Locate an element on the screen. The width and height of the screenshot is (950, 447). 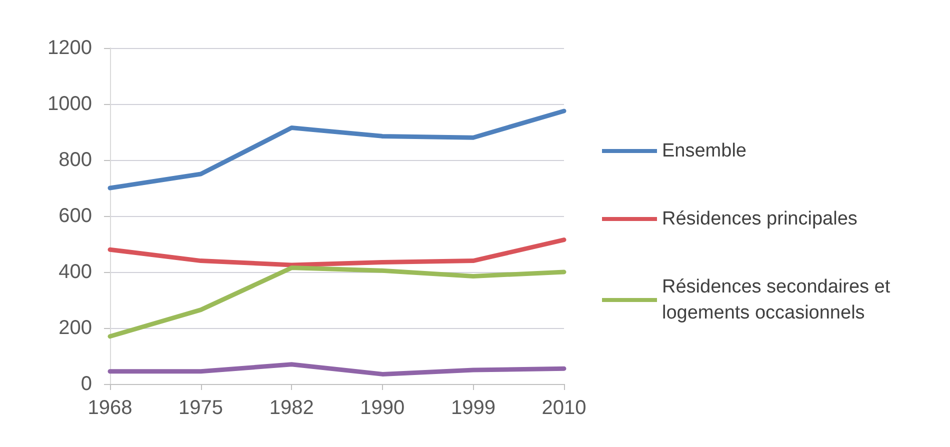
y-tick-label: 1000 is located at coordinates (70, 104).